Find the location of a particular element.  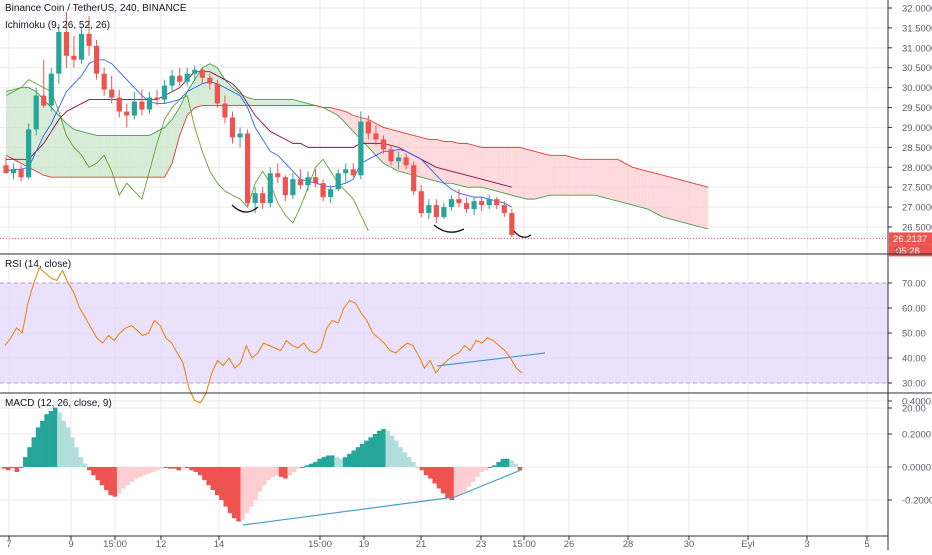

rsi-trendline is located at coordinates (491, 359).